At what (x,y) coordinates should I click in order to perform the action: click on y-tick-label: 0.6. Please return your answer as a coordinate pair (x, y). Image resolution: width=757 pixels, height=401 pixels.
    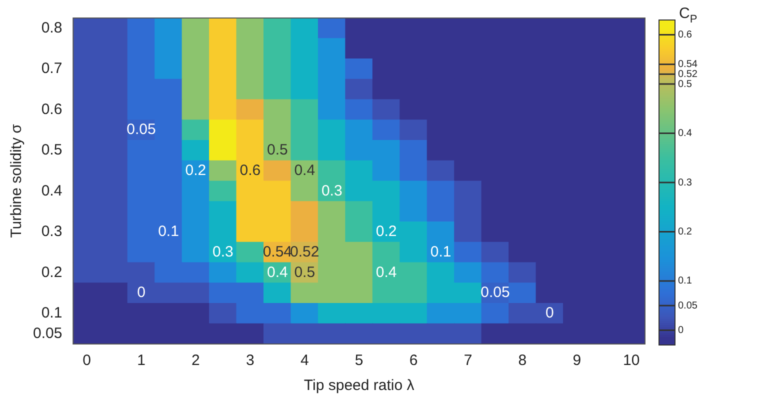
    Looking at the image, I should click on (51, 109).